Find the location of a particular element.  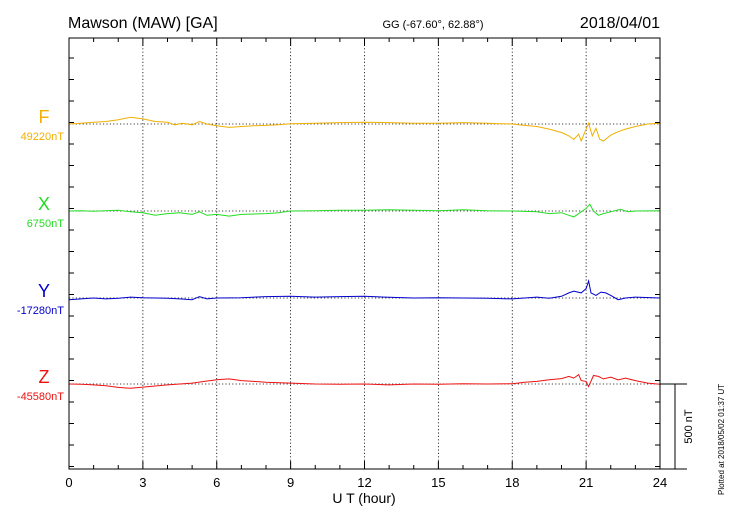

baseline-value-y: -17280nT is located at coordinates (40, 311).